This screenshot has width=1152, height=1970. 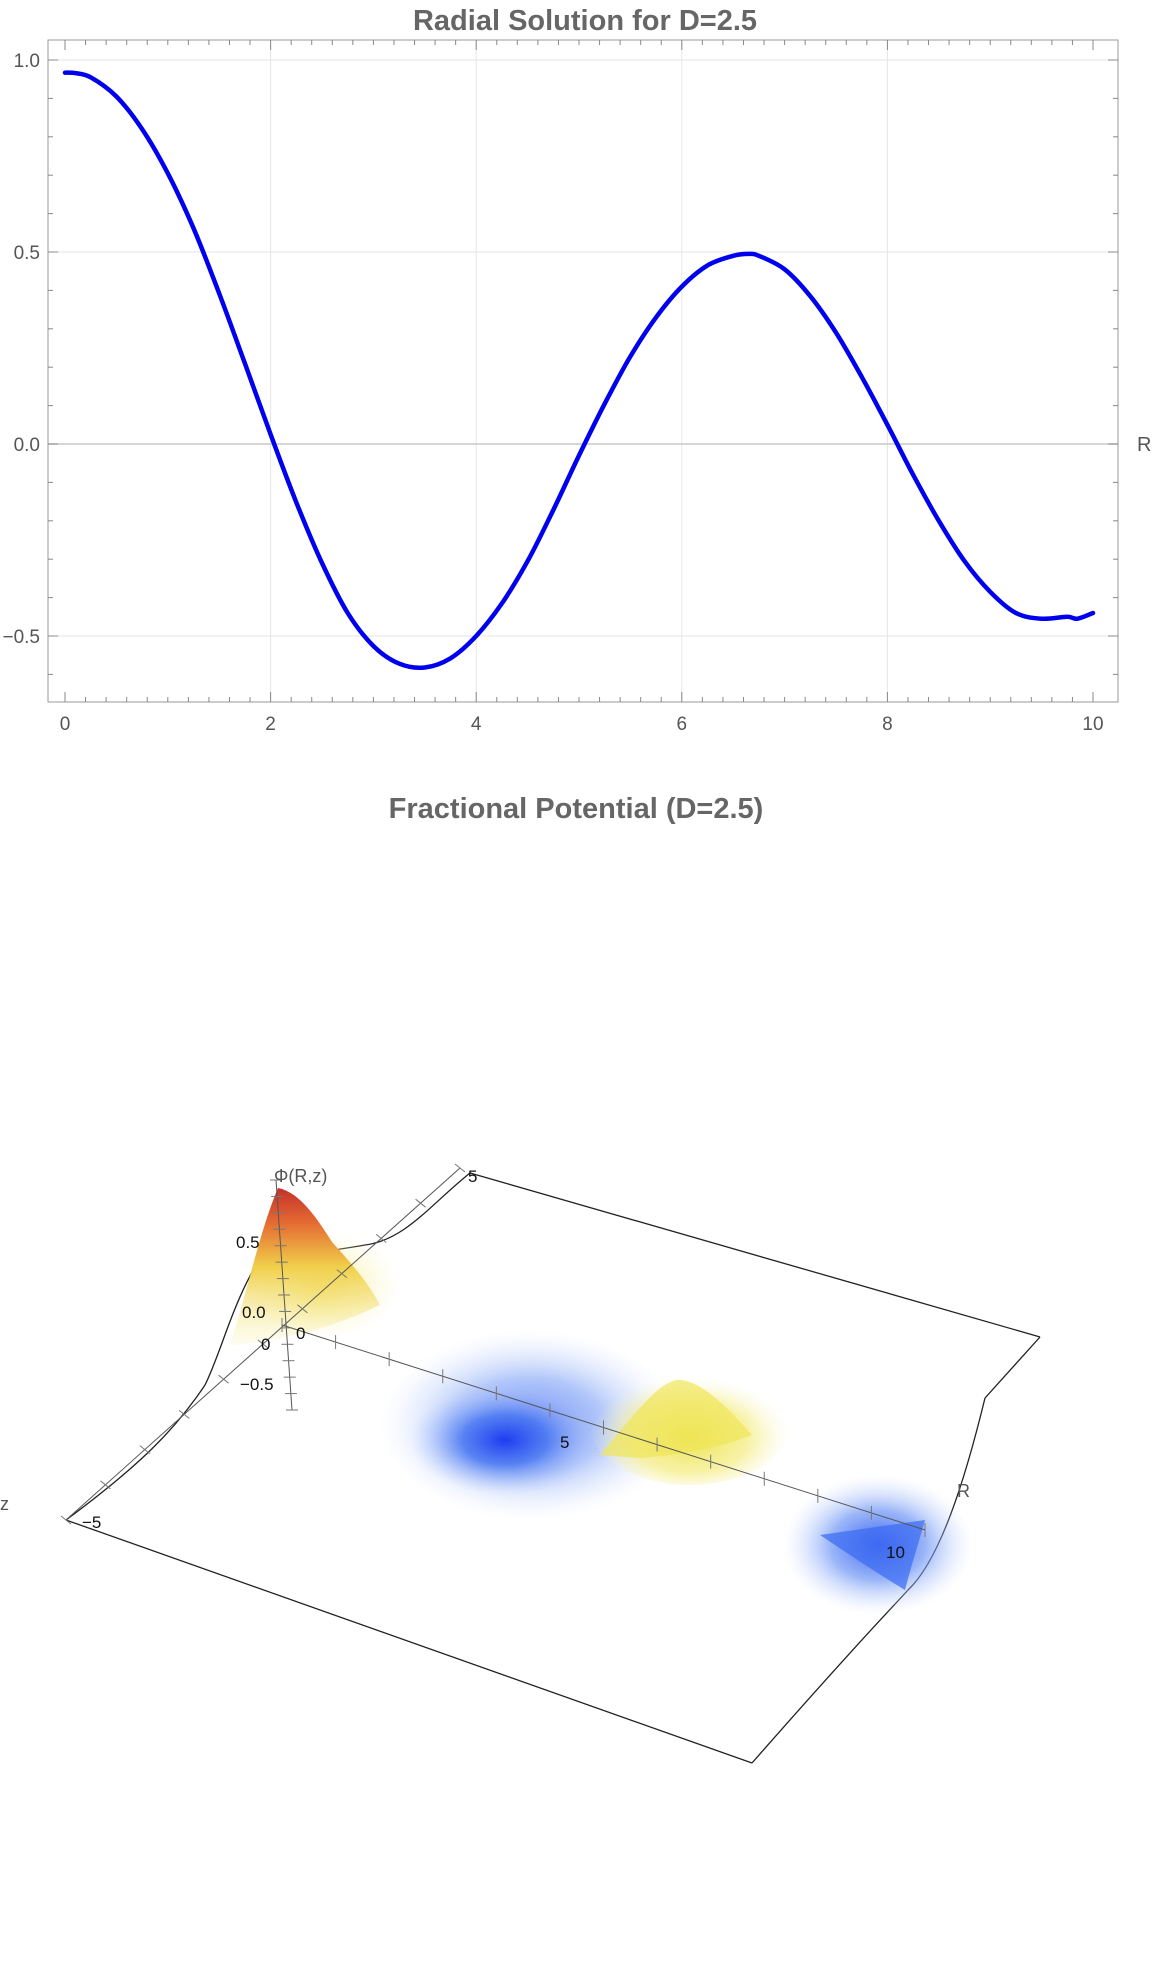 What do you see at coordinates (1144, 445) in the screenshot?
I see `x-axis-label: R` at bounding box center [1144, 445].